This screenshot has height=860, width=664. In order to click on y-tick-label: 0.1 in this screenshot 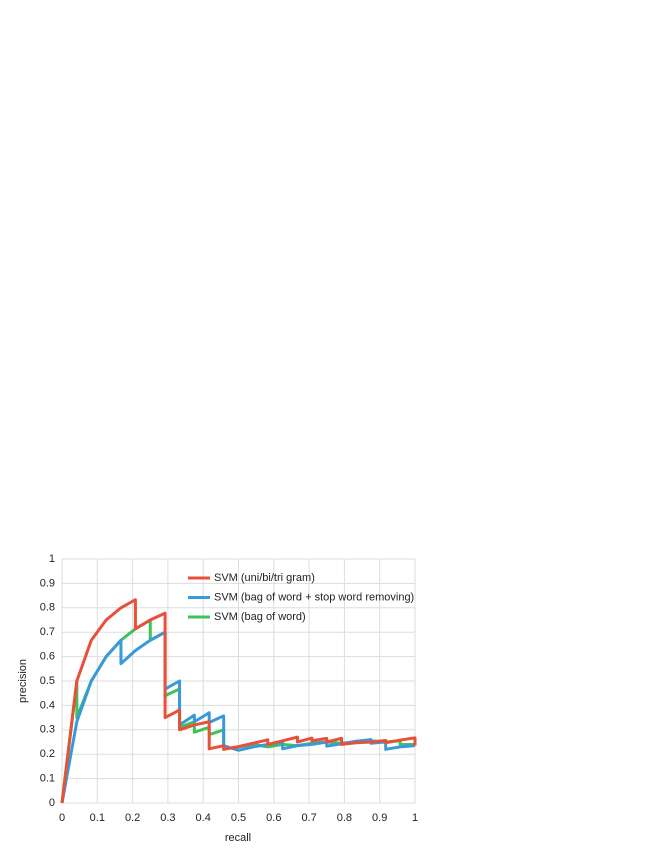, I will do `click(47, 779)`.